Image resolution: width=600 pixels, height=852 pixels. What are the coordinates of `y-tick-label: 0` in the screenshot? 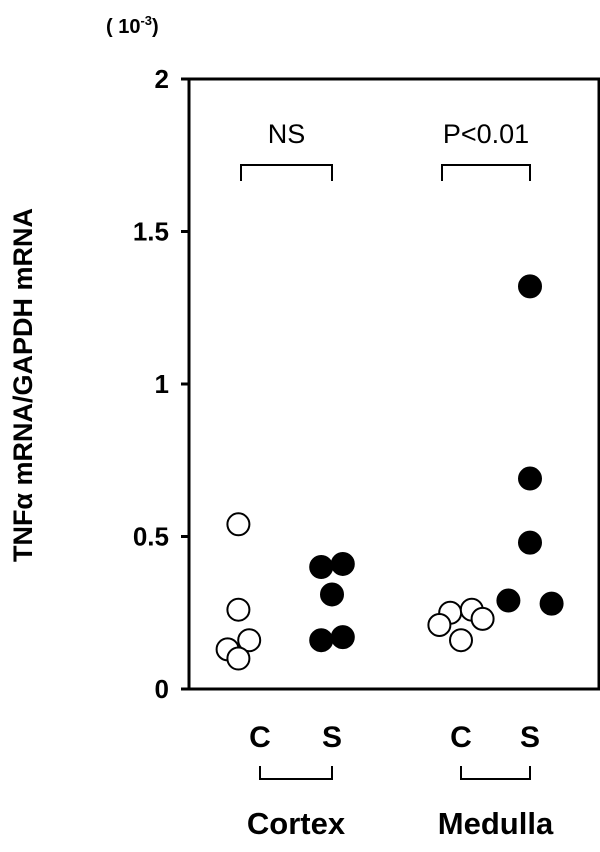 It's located at (162, 689).